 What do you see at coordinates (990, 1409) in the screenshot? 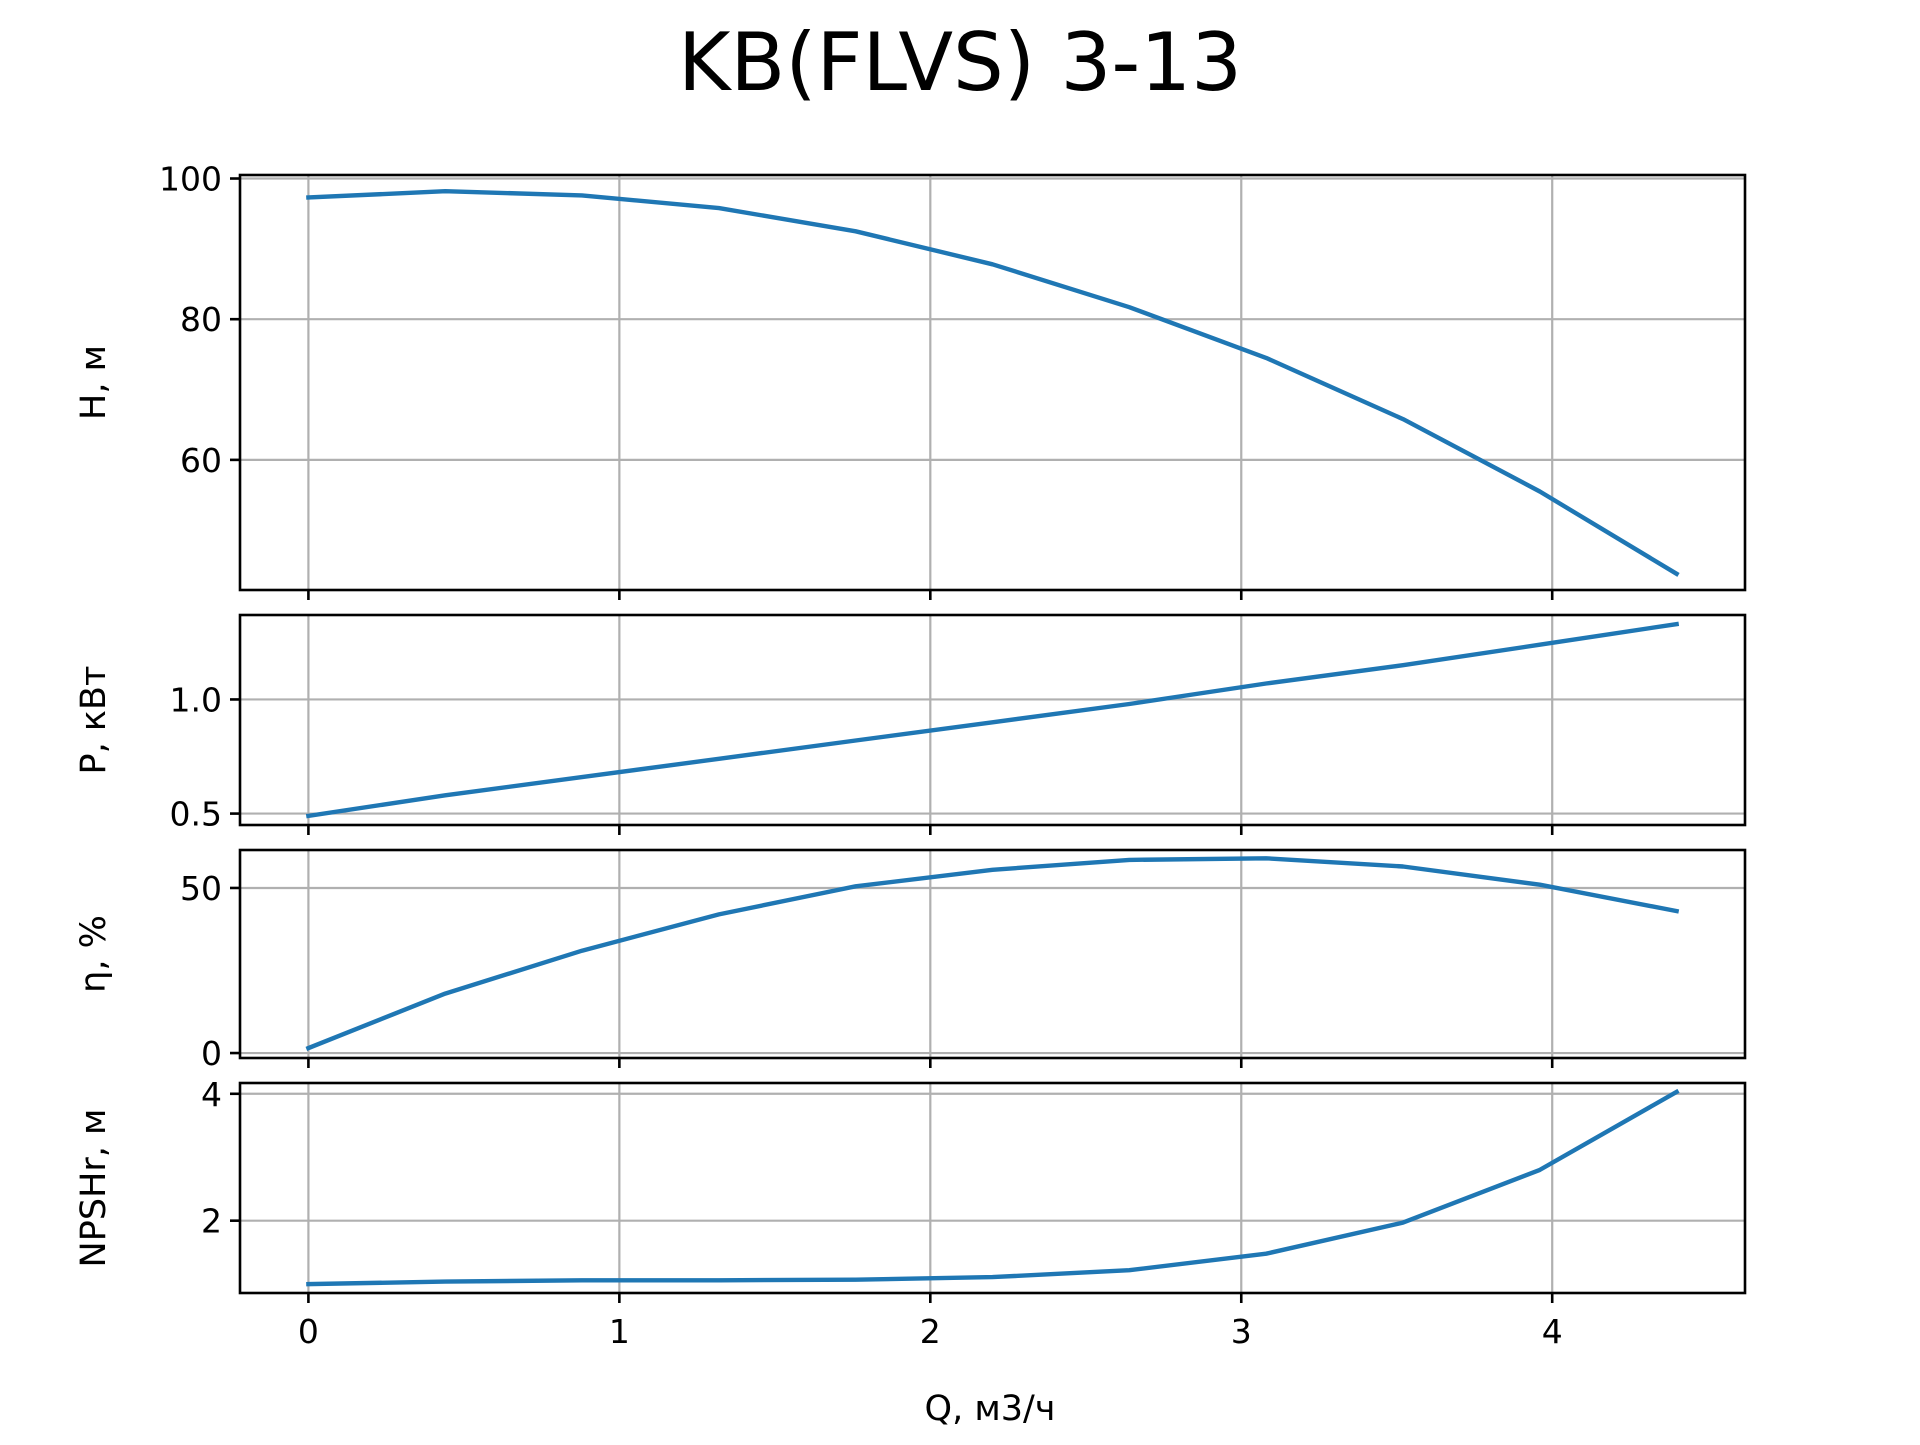
I see `x-axis-label: Q, м3/ч` at bounding box center [990, 1409].